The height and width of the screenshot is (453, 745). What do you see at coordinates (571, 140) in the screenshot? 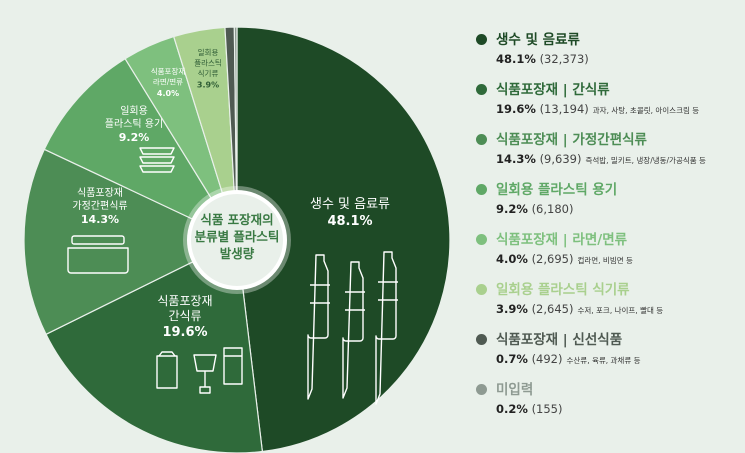
I see `legend-label: 식품포장재 | 가정간편식류` at bounding box center [571, 140].